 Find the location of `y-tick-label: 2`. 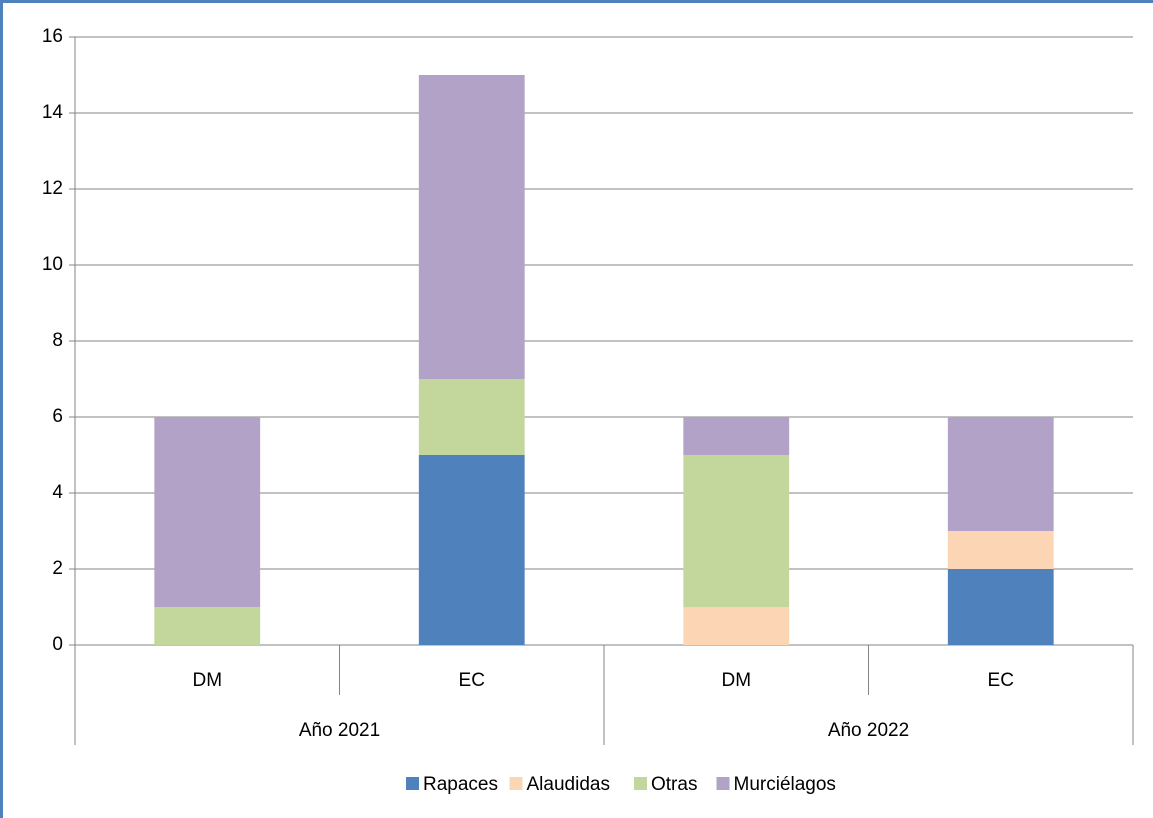

y-tick-label: 2 is located at coordinates (57, 568).